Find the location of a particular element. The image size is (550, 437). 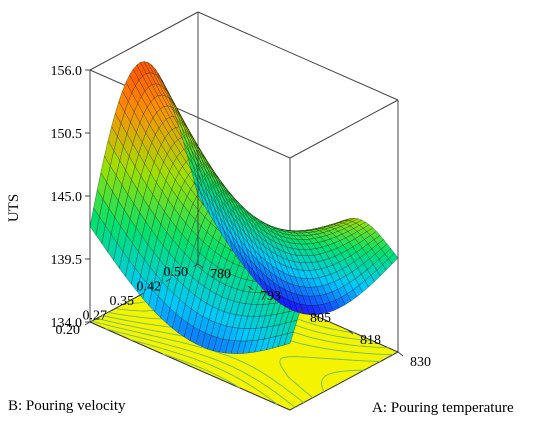

z-tick-label: 150.5 is located at coordinates (67, 134).